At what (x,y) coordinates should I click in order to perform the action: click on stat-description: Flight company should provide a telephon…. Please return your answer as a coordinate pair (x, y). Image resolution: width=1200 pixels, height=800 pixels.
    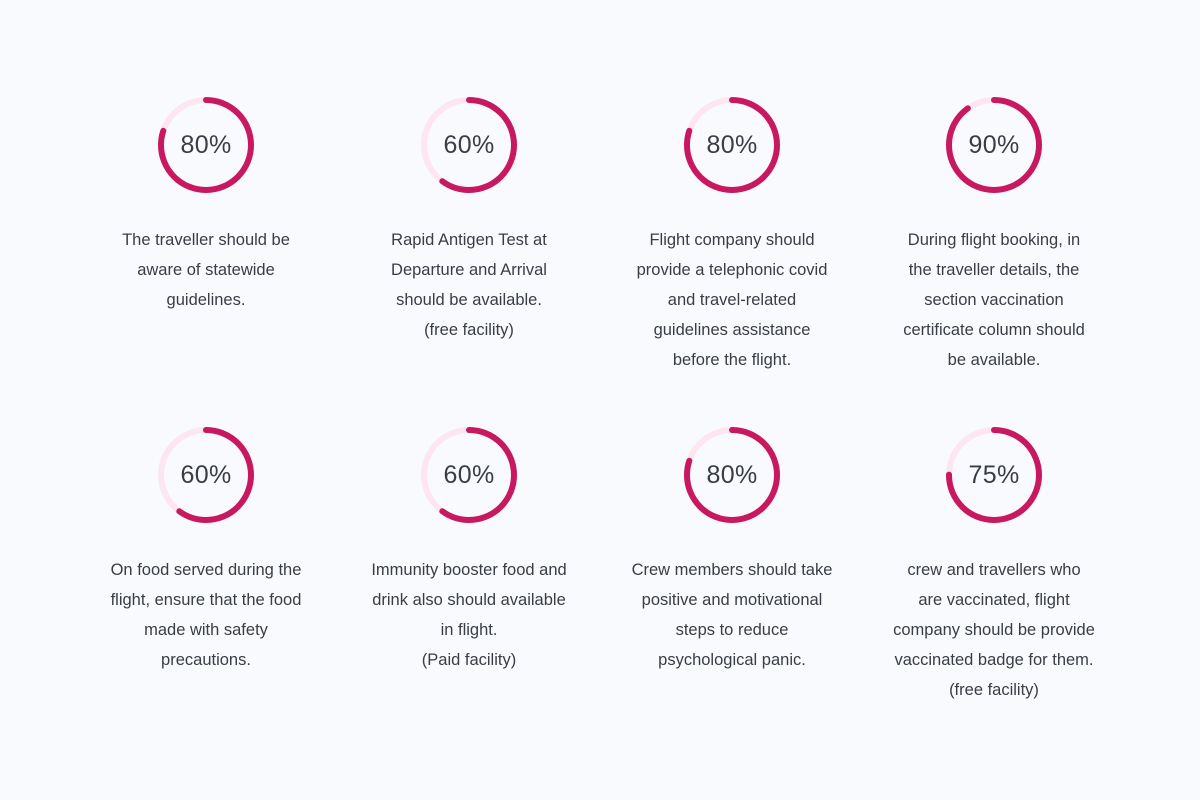
    Looking at the image, I should click on (732, 300).